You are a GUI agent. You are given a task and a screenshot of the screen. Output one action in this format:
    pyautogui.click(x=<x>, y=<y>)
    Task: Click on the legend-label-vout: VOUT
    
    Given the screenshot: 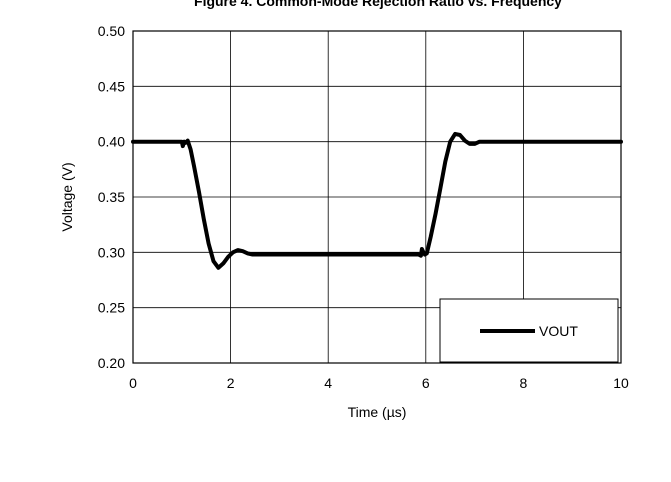 What is the action you would take?
    pyautogui.click(x=558, y=331)
    